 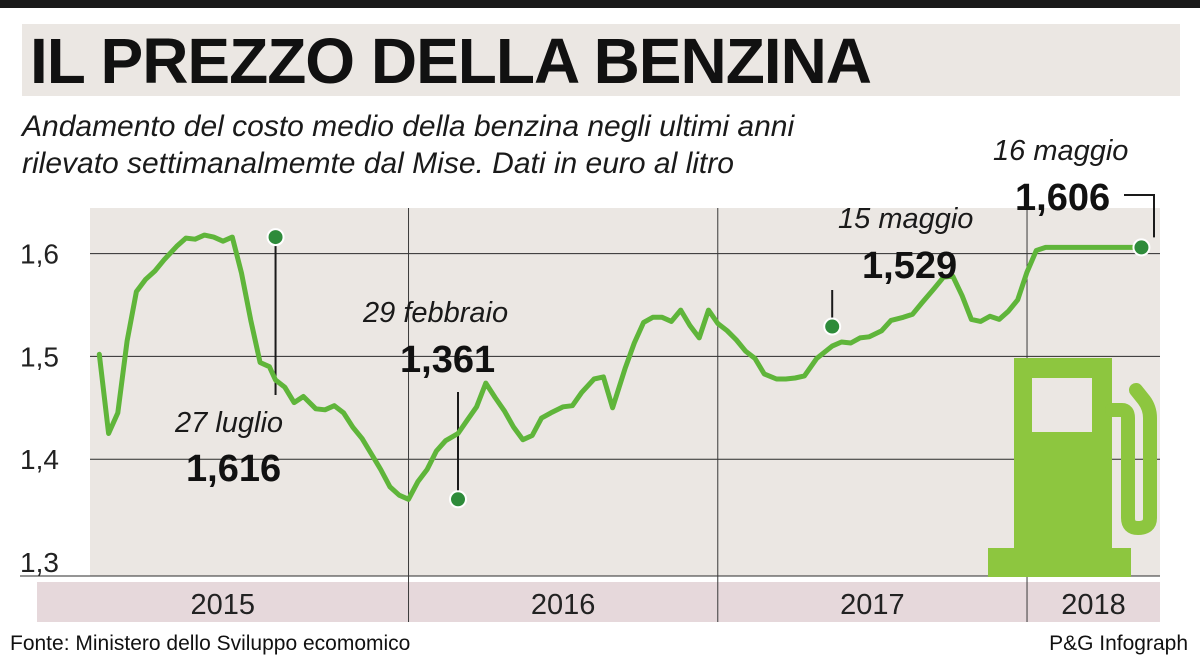 What do you see at coordinates (1139, 216) in the screenshot?
I see `annotation-leader` at bounding box center [1139, 216].